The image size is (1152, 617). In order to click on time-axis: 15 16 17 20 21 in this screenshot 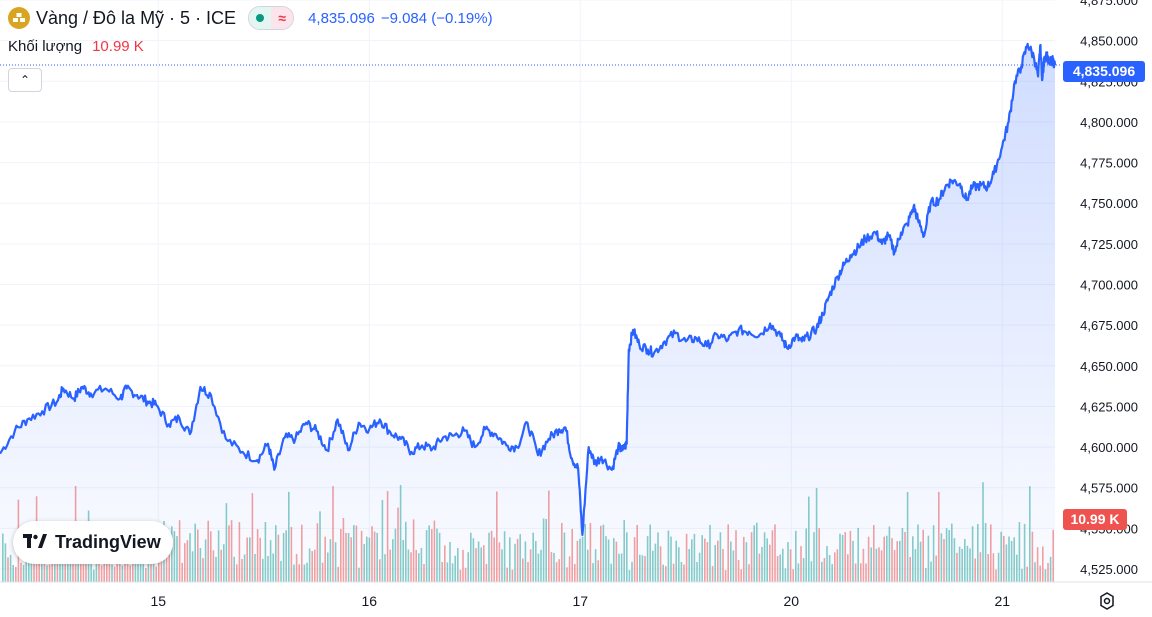, I will do `click(580, 601)`.